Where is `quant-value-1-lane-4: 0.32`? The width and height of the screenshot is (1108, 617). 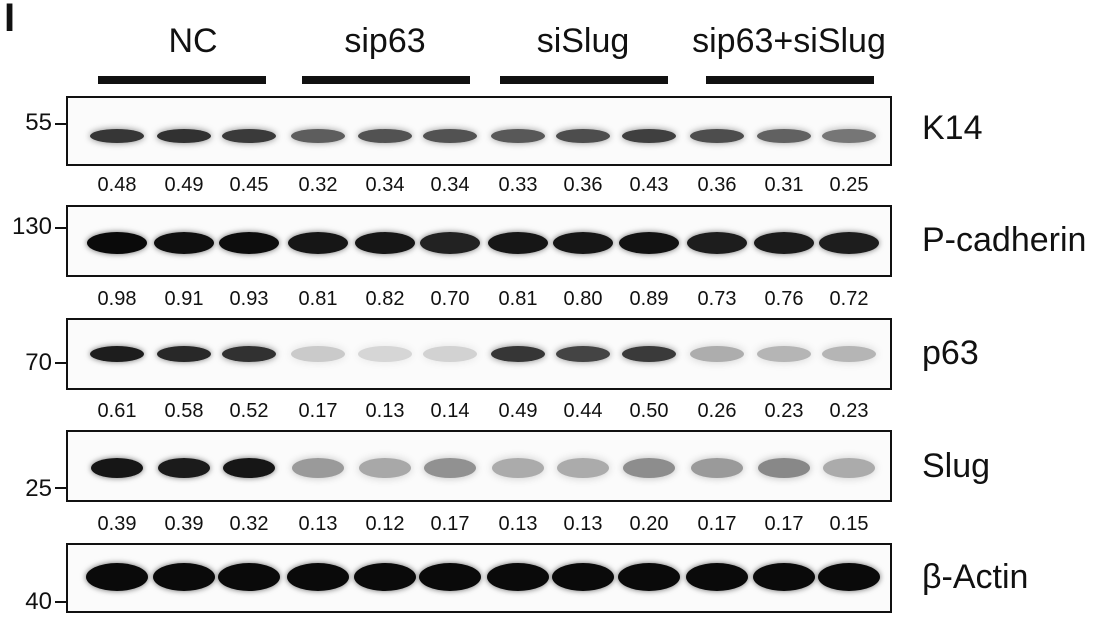 quant-value-1-lane-4: 0.32 is located at coordinates (318, 185).